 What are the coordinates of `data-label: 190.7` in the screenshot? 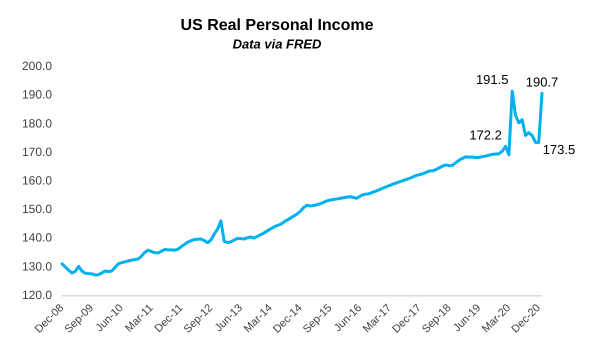 It's located at (542, 82).